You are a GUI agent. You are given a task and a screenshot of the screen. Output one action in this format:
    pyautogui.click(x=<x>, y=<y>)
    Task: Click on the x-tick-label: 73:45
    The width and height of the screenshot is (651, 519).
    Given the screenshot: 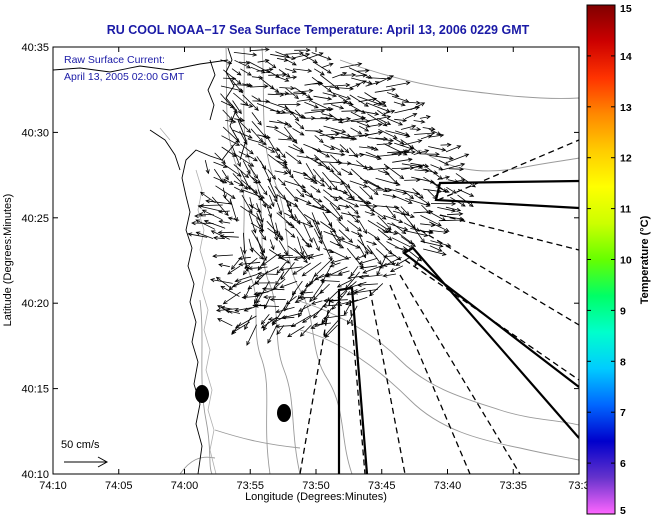 What is the action you would take?
    pyautogui.click(x=382, y=486)
    